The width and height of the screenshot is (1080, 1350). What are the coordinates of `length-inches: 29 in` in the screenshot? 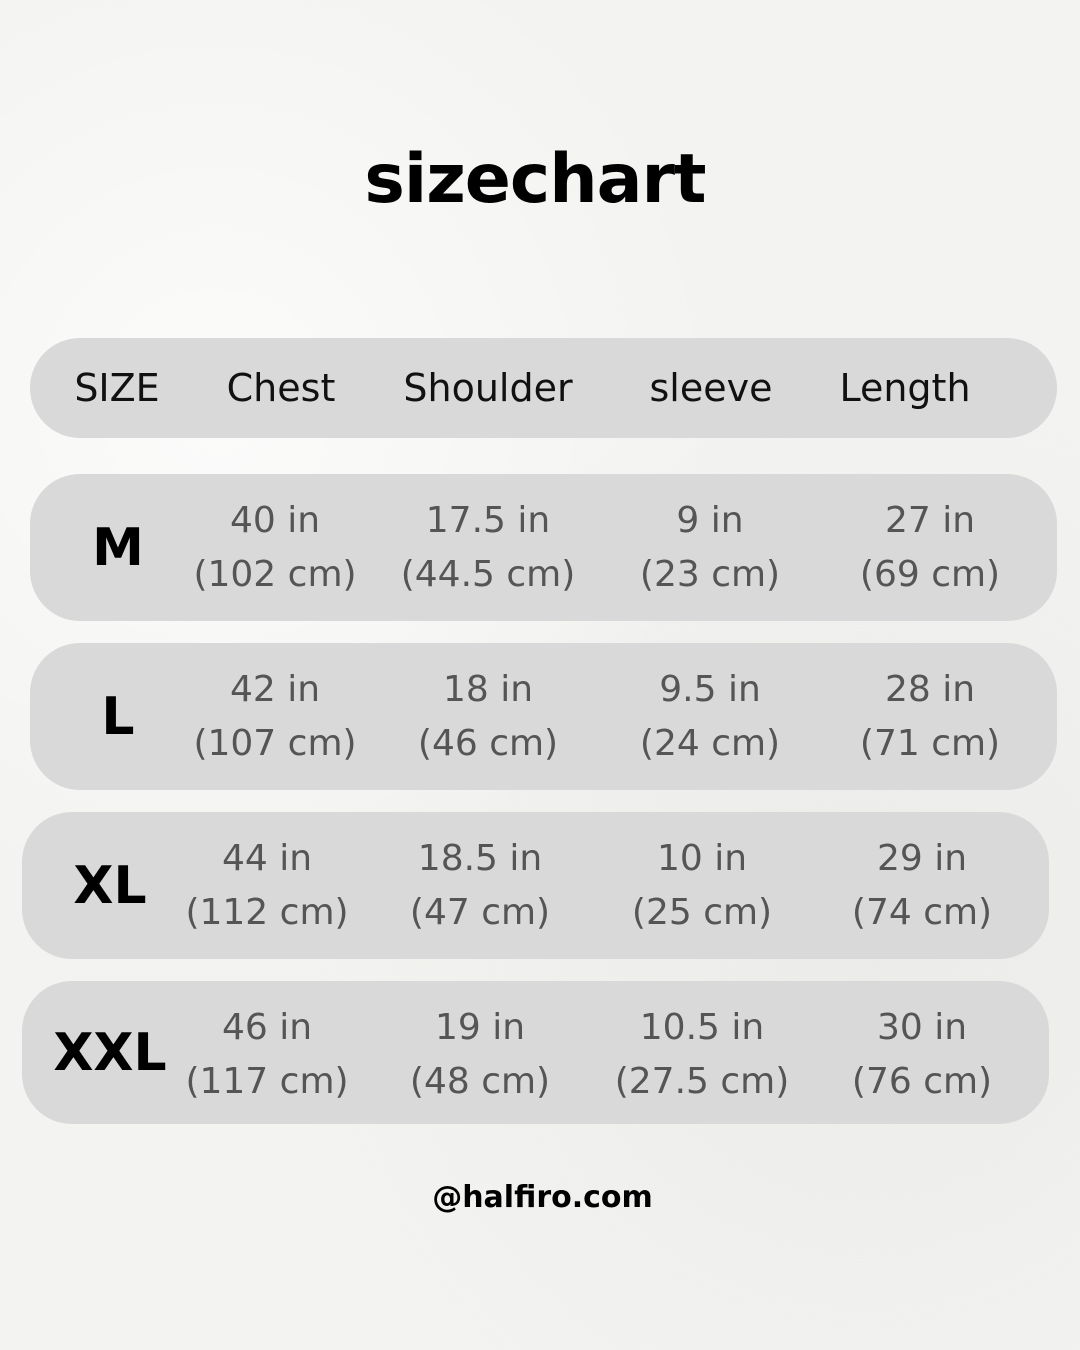 It's located at (922, 858).